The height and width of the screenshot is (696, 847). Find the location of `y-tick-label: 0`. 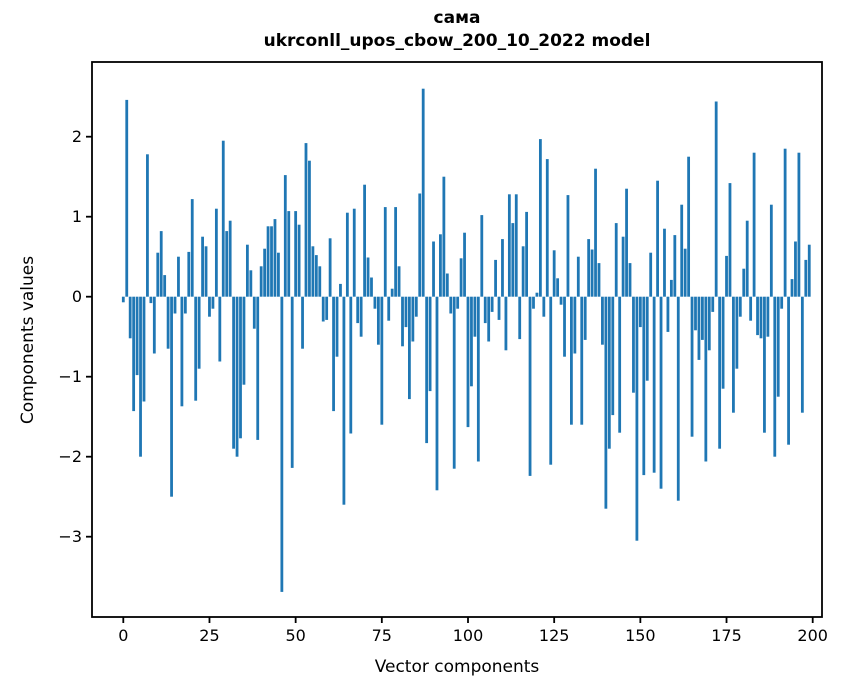

y-tick-label: 0 is located at coordinates (76, 296).